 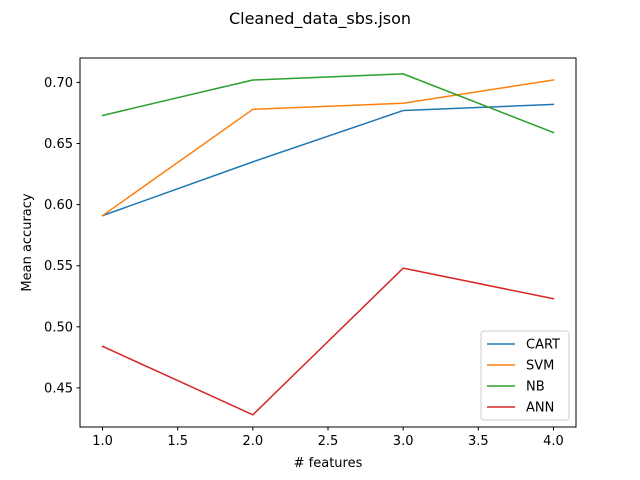 I want to click on x-tick-label: 4.0, so click(x=553, y=441).